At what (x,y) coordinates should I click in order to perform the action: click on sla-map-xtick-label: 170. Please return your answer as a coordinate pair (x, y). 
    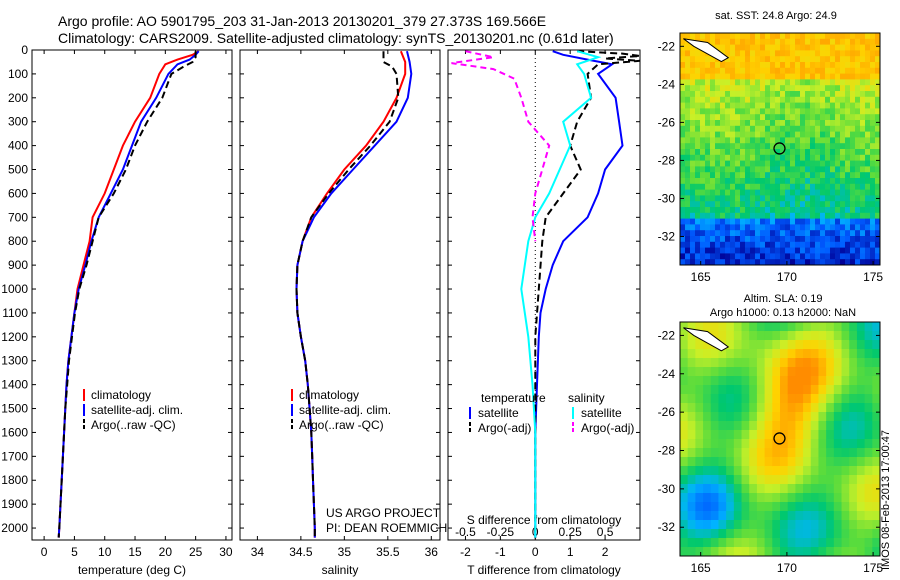
    Looking at the image, I should click on (787, 568).